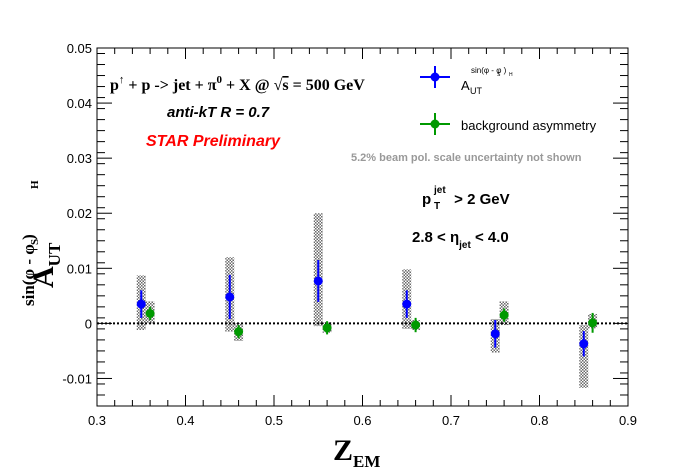  Describe the element at coordinates (460, 240) in the screenshot. I see `eta-cut-label: 2.8 < ηjet < 4.0` at that location.